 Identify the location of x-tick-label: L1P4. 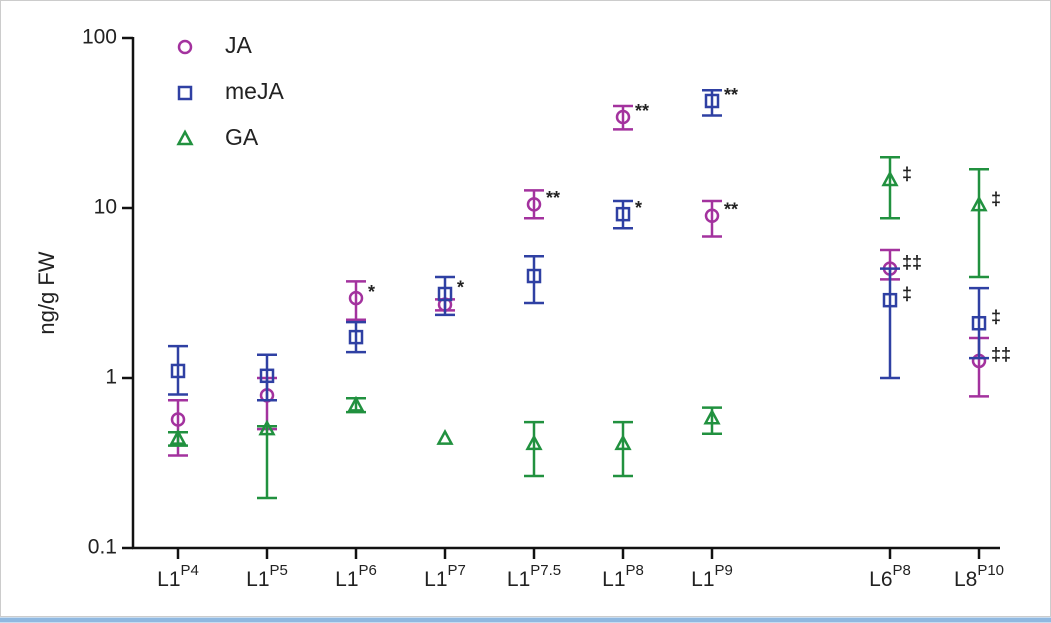
(178, 576).